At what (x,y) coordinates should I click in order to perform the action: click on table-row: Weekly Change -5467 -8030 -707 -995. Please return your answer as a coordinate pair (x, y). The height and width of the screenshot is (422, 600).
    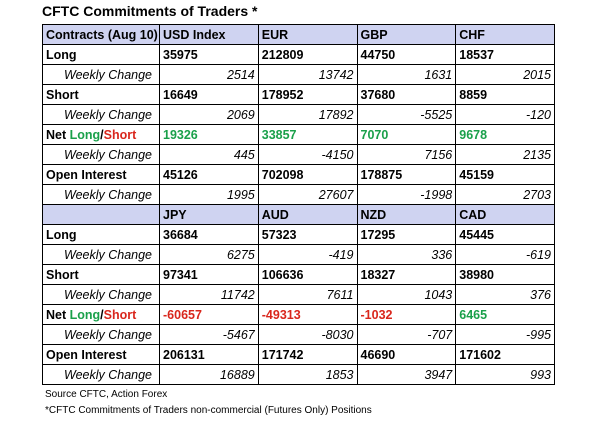
    Looking at the image, I should click on (298, 334).